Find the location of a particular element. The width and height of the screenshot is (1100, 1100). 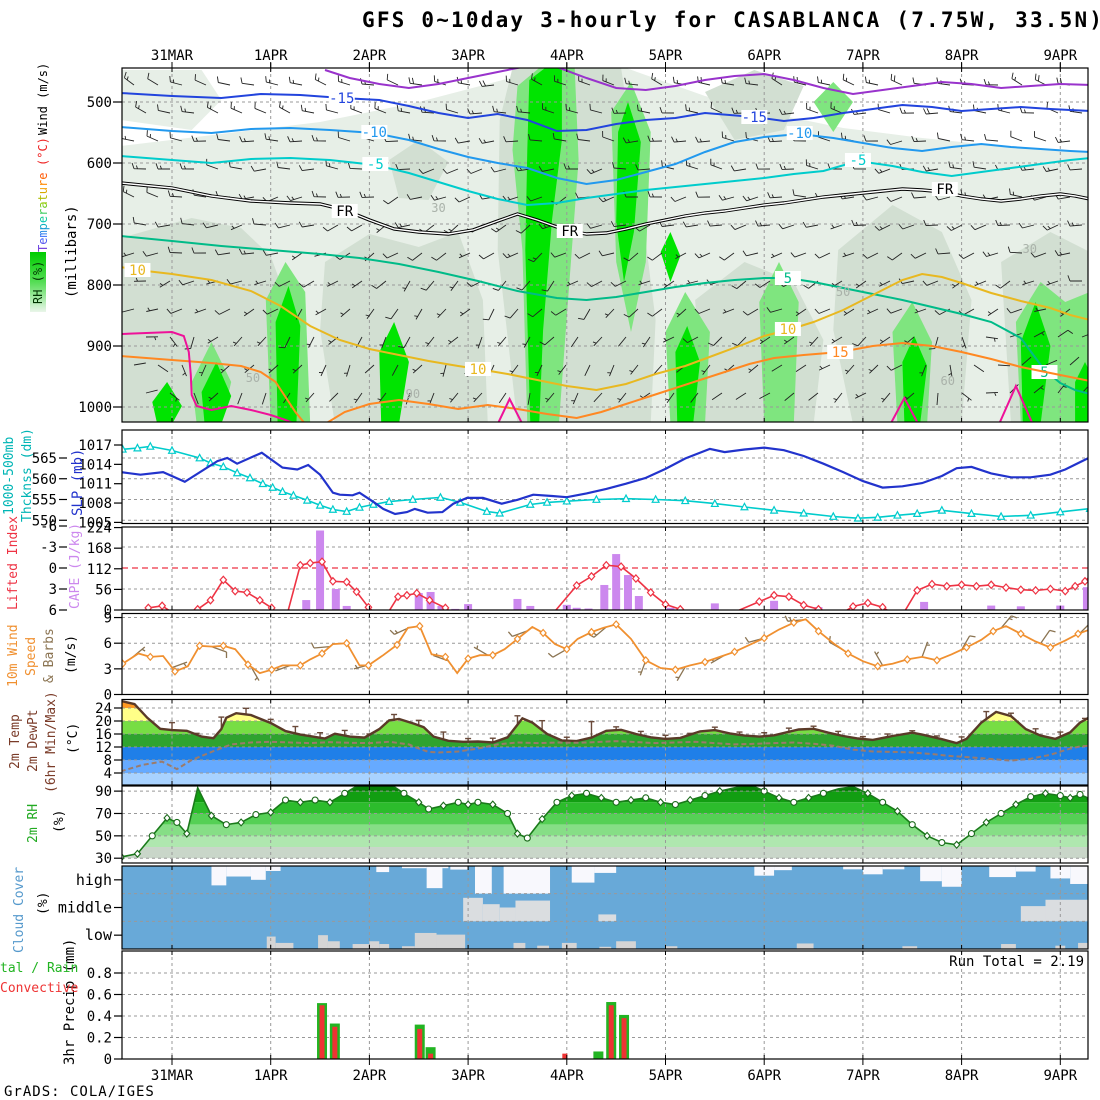

axis-label-cc-1: Cloud Cover is located at coordinates (19, 910).